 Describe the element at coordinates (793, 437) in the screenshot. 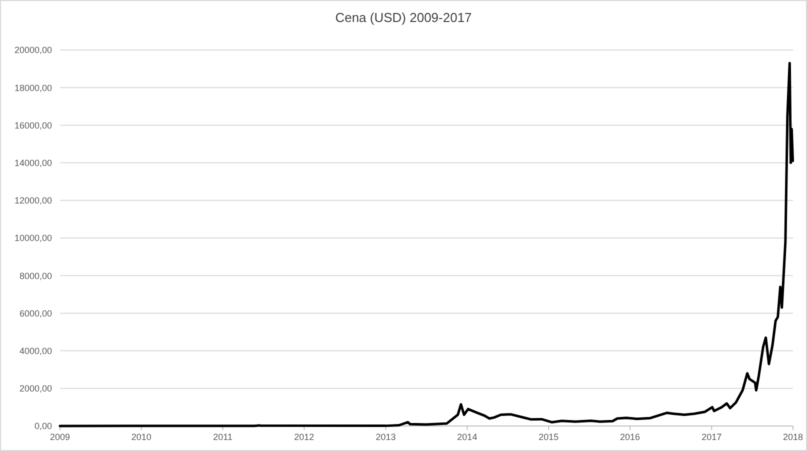

I see `x-tick-label: 2018` at that location.